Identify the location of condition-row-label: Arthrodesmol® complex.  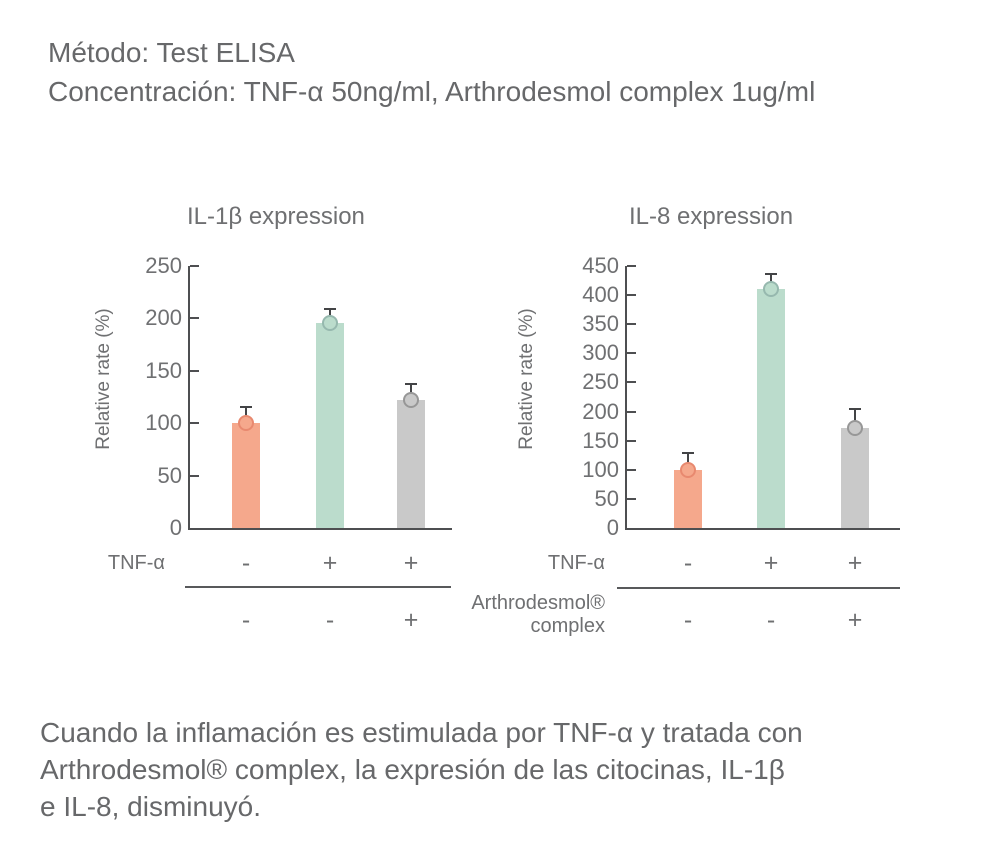
(510, 615).